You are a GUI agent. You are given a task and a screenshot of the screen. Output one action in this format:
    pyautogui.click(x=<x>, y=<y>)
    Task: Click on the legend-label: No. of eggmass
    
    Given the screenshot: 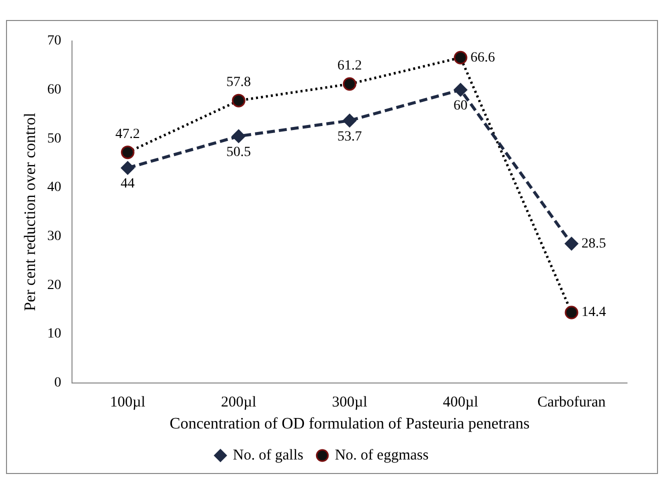 What is the action you would take?
    pyautogui.click(x=381, y=455)
    